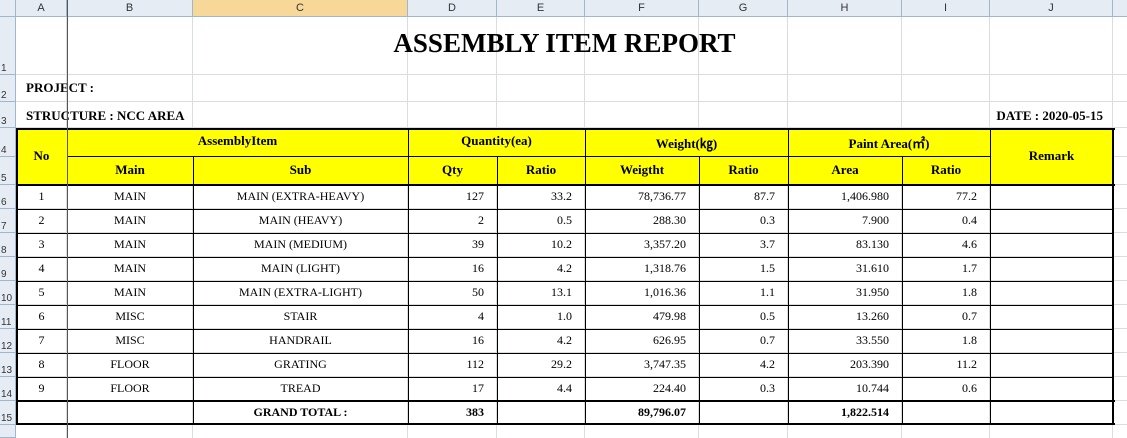  I want to click on row-header-11: 11, so click(8, 317).